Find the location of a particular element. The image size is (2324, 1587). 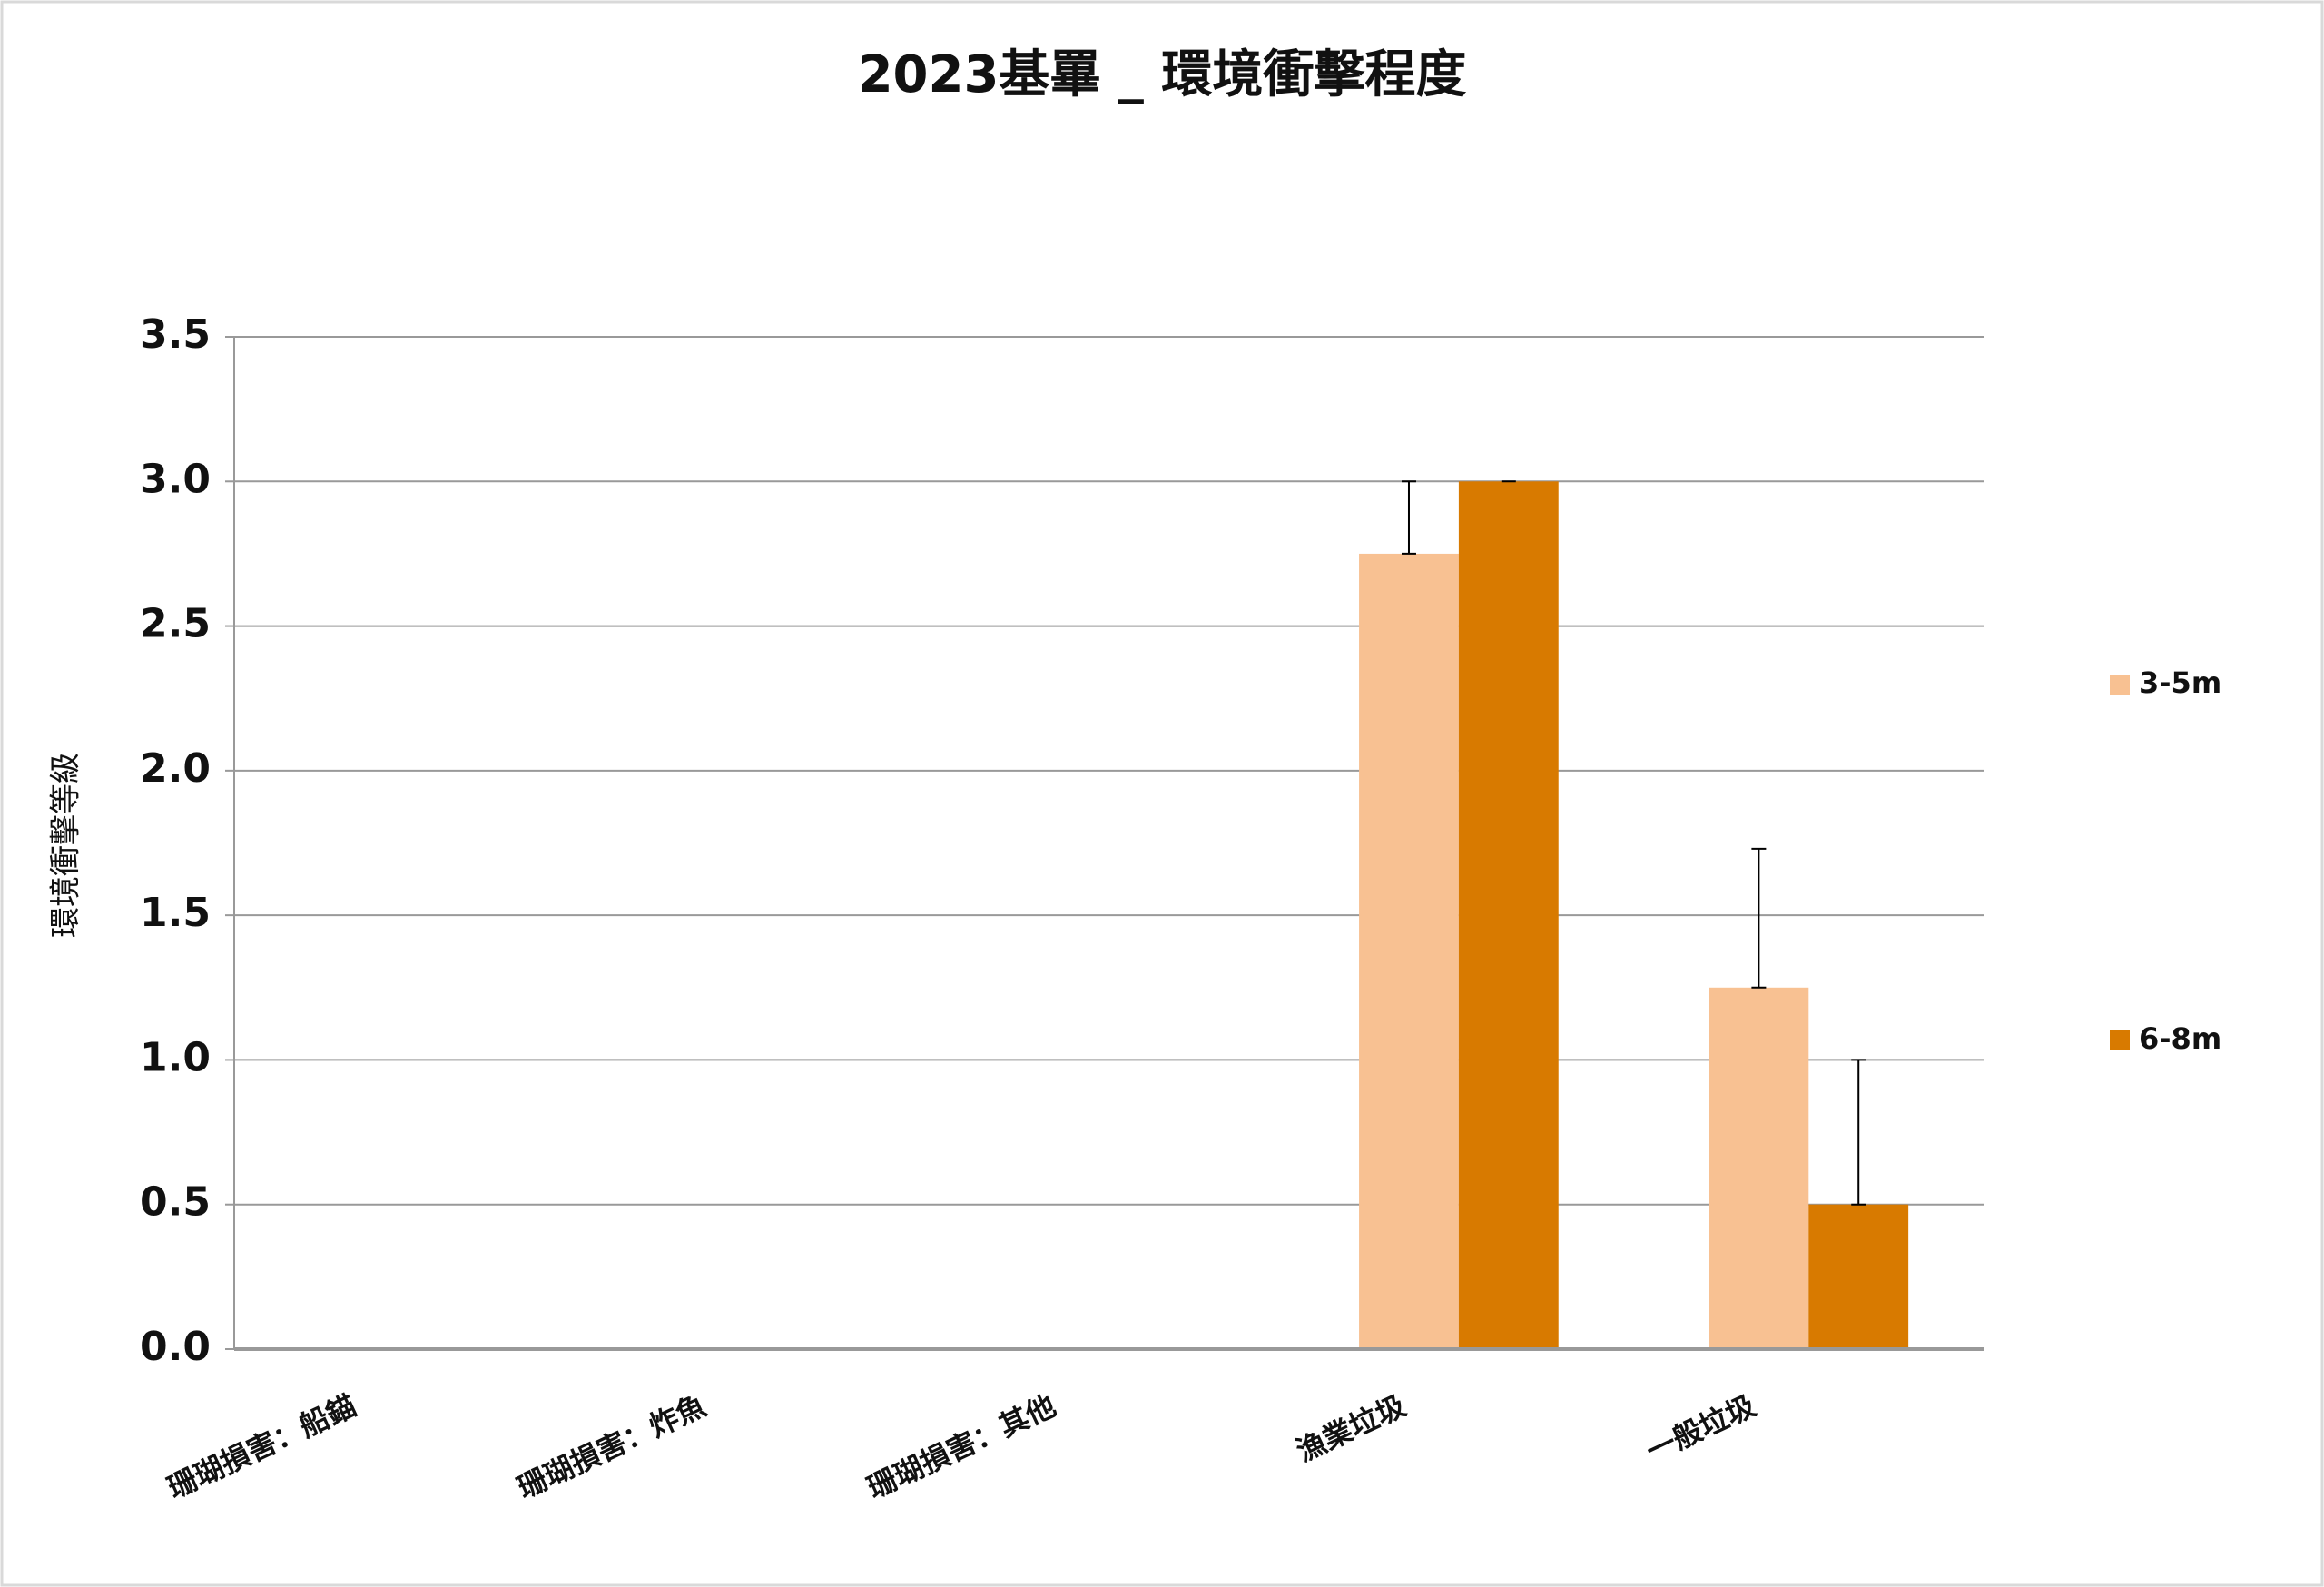

legend-label: 6-8m is located at coordinates (2180, 1038).